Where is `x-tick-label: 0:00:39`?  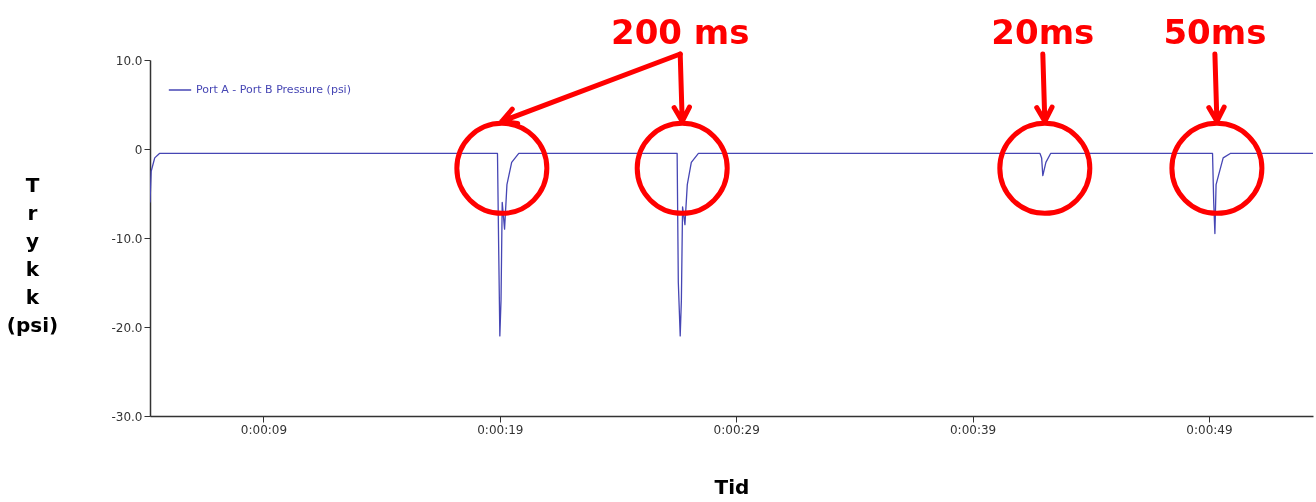
x-tick-label: 0:00:39 is located at coordinates (973, 429).